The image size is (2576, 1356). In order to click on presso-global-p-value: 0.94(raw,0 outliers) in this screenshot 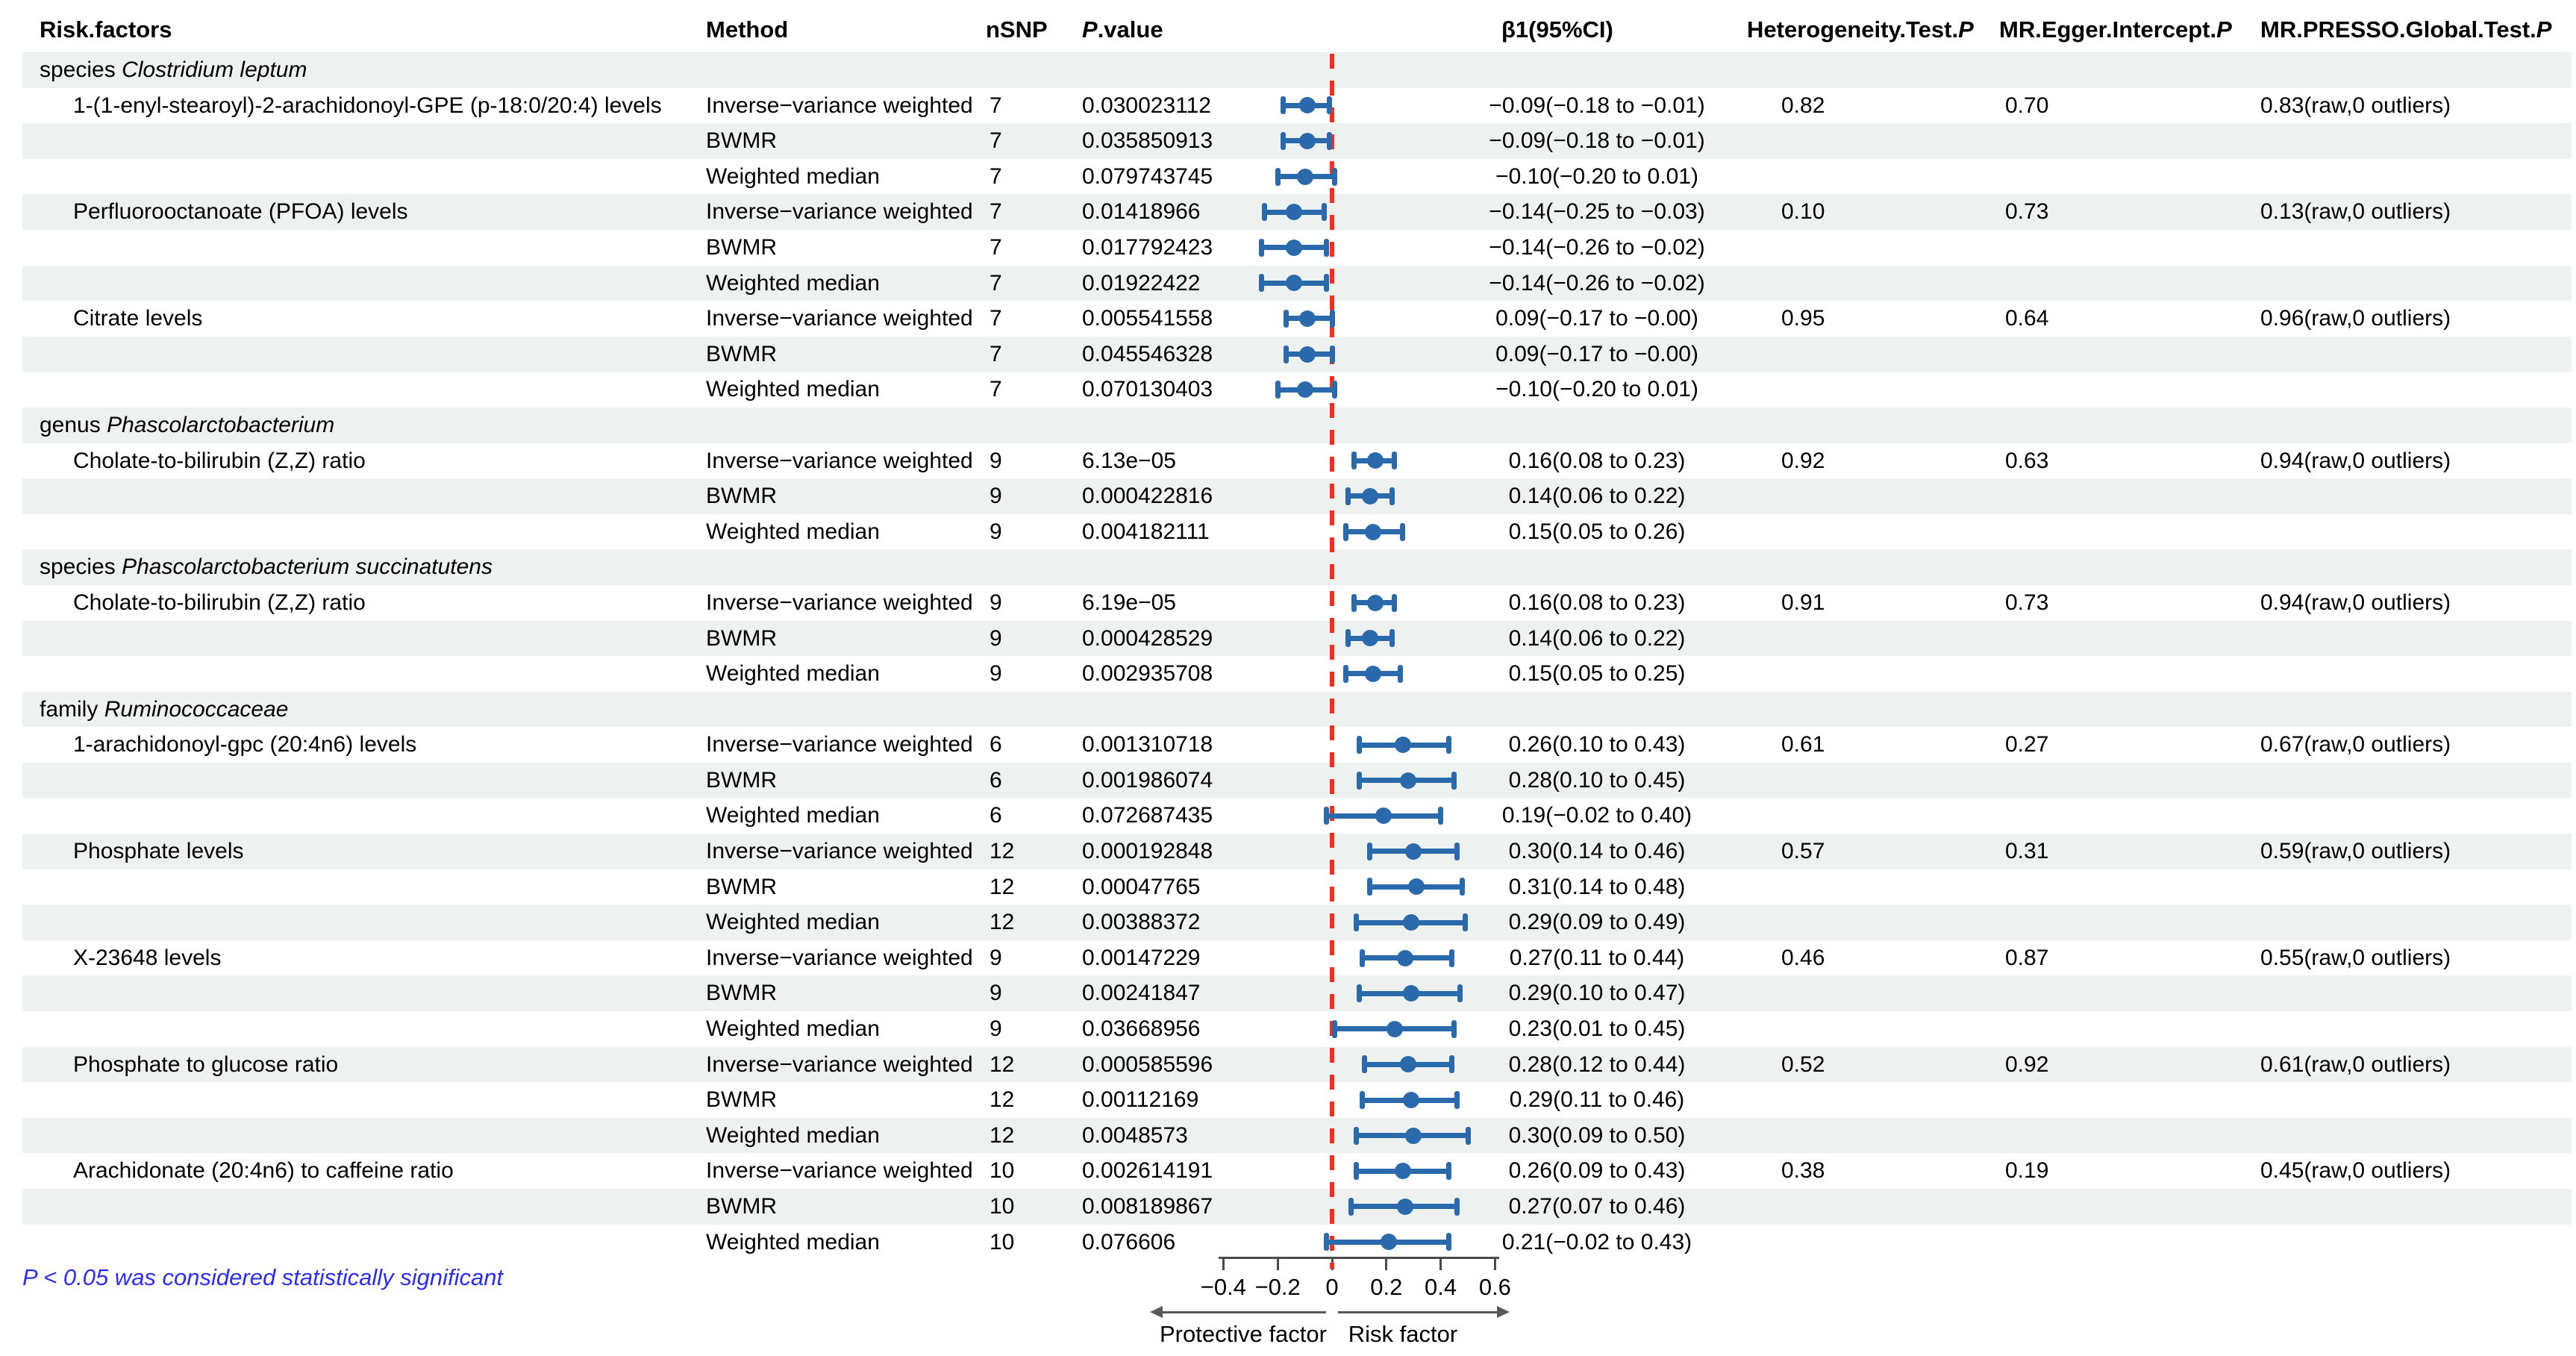, I will do `click(2355, 461)`.